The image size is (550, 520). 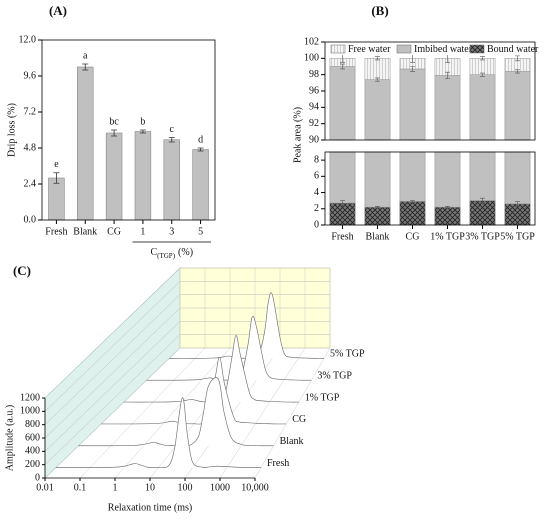 I want to click on y-tick-label: 92, so click(x=314, y=123).